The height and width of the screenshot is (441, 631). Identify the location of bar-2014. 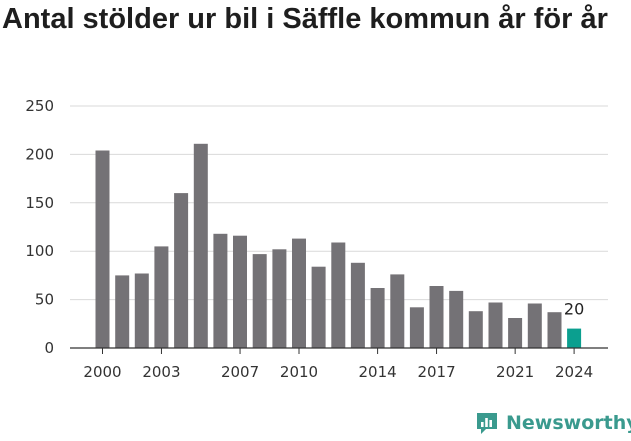
(377, 318).